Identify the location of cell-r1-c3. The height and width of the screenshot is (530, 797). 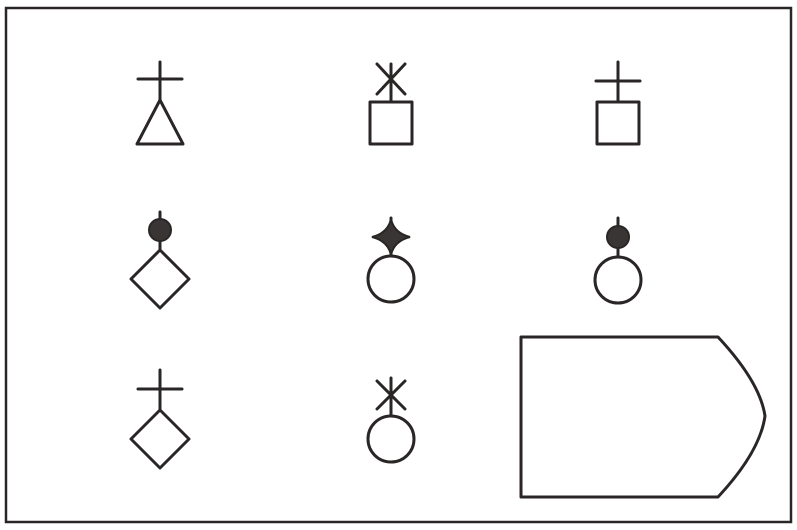
(618, 103).